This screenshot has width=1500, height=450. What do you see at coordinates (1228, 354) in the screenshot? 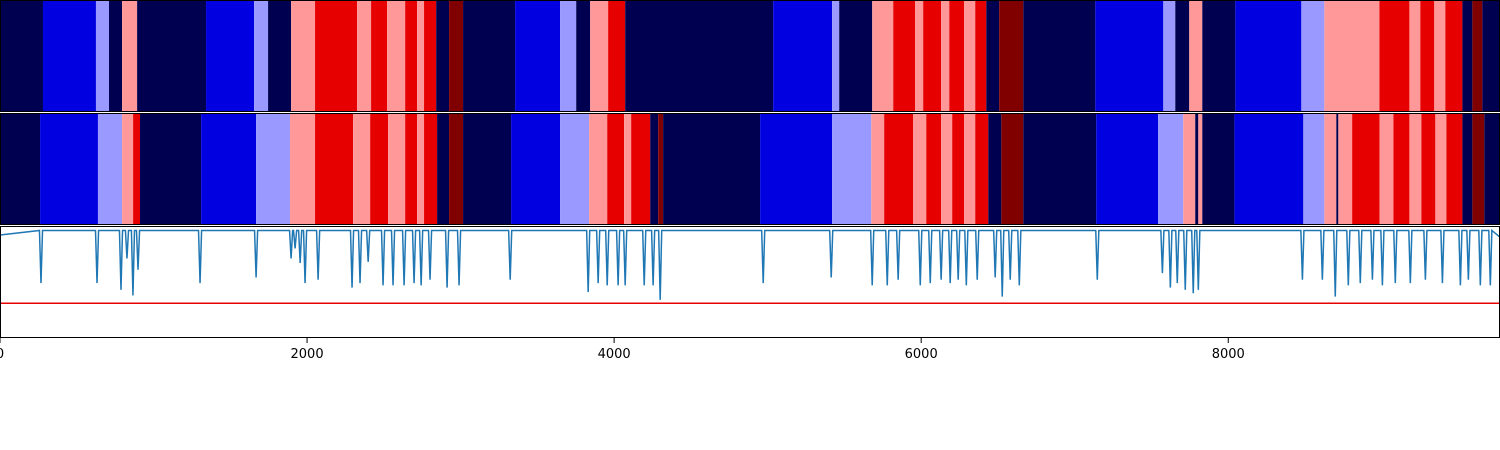
I see `x-tick-label: 8000` at bounding box center [1228, 354].